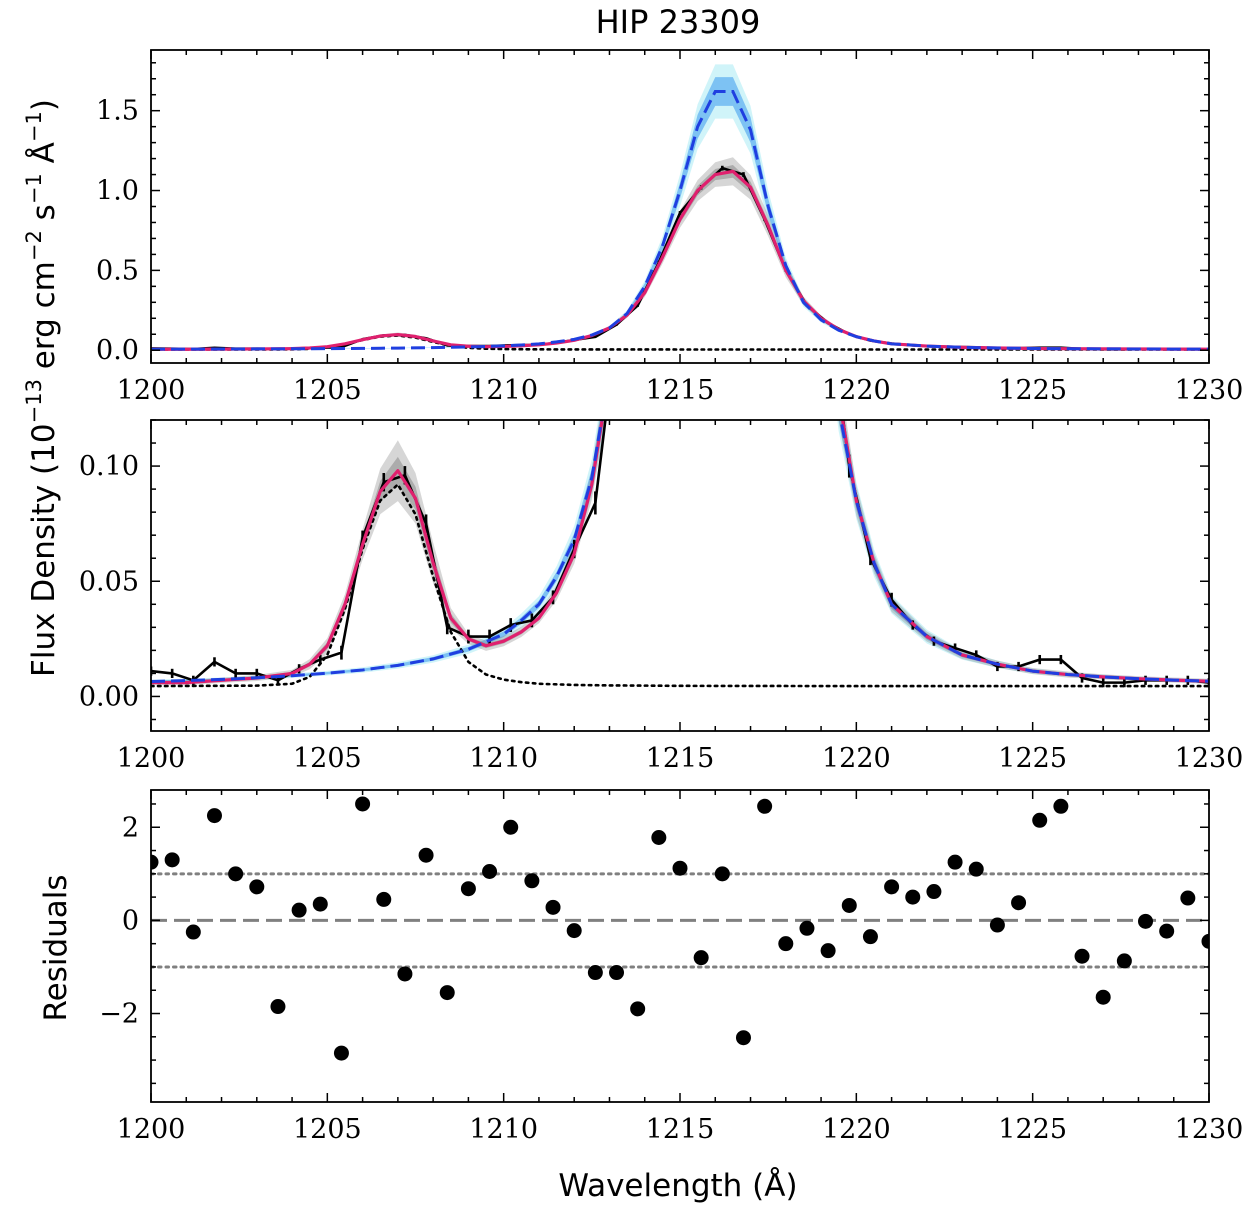 The image size is (1257, 1209). What do you see at coordinates (130, 920) in the screenshot?
I see `y-tick-label: 0` at bounding box center [130, 920].